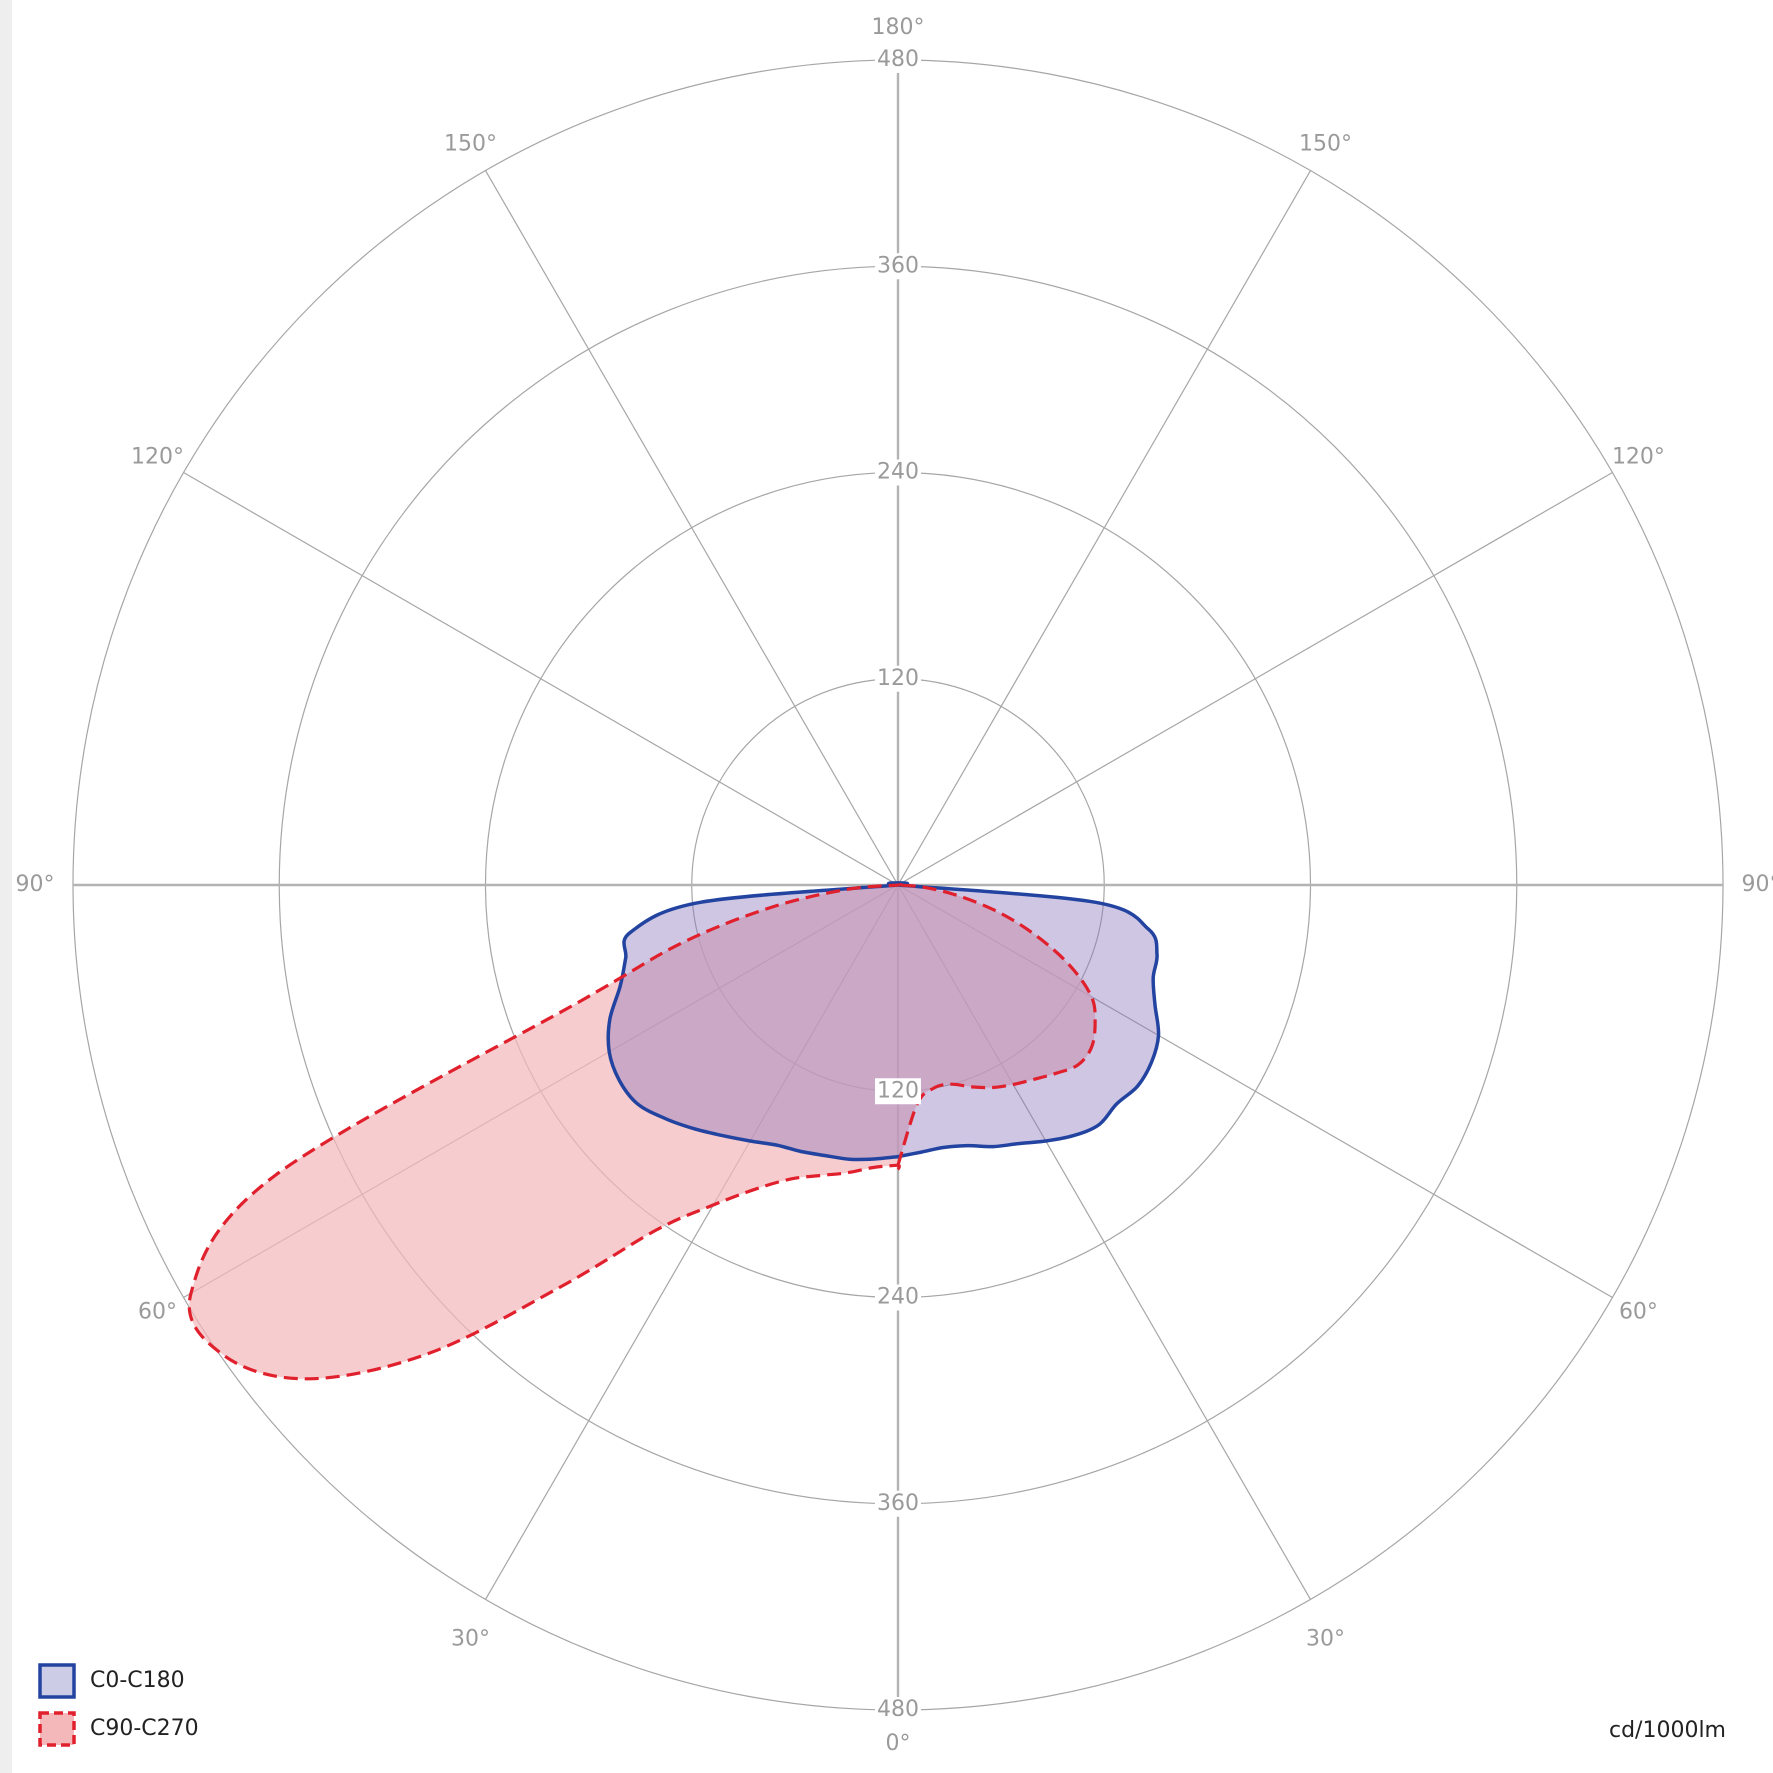  I want to click on angle-label-right-150: 150°, so click(1325, 144).